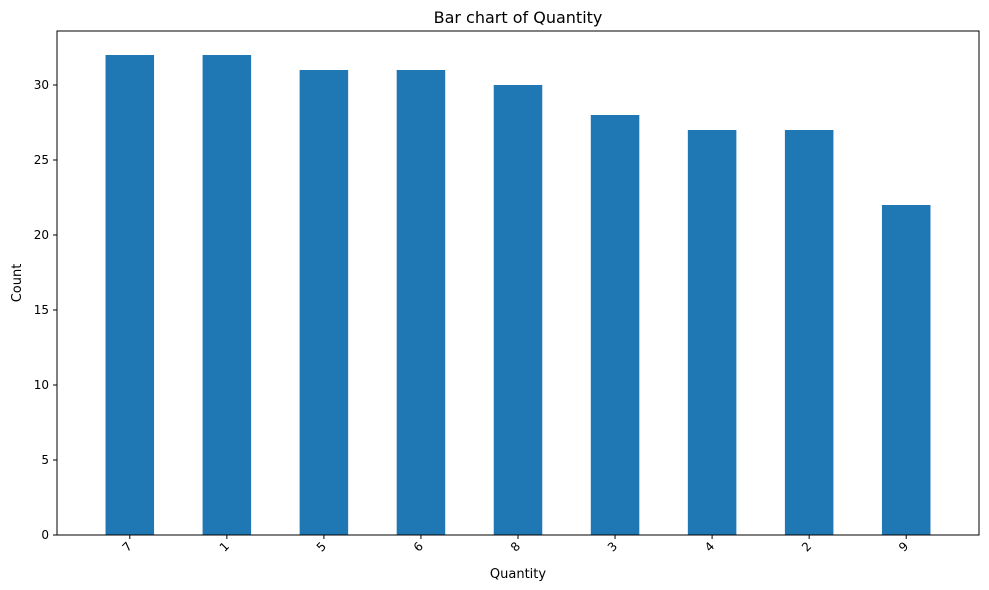  I want to click on y-tick-label: 5, so click(45, 460).